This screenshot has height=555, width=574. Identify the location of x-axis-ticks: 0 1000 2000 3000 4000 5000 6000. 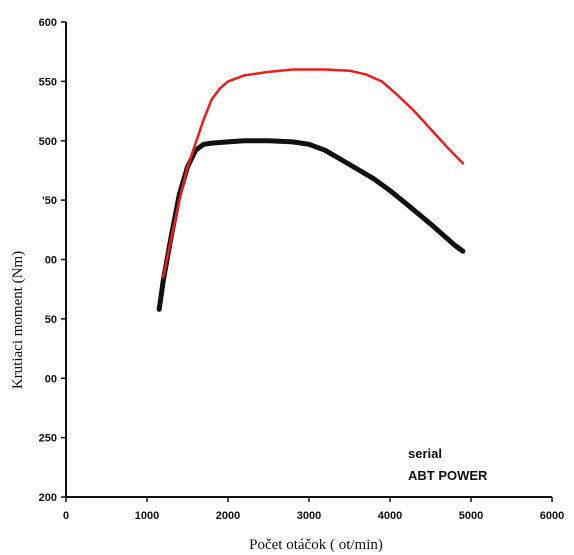
(313, 509).